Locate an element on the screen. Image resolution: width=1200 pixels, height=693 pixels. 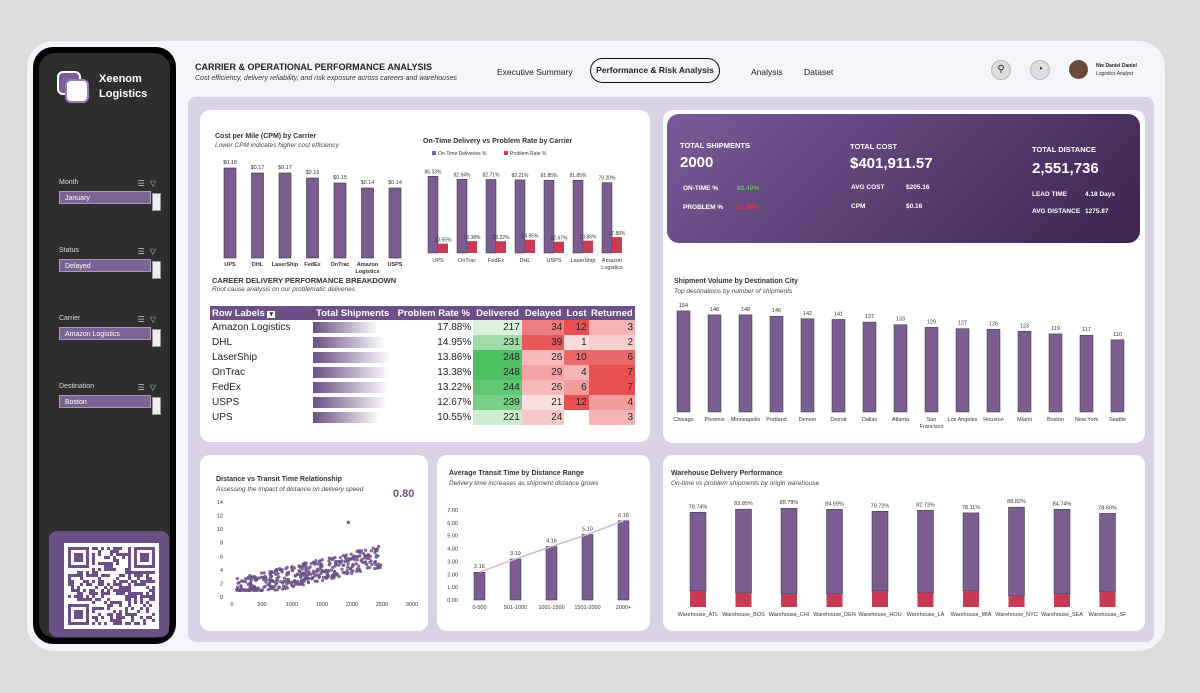
cpm-label: CPM is located at coordinates (858, 206).